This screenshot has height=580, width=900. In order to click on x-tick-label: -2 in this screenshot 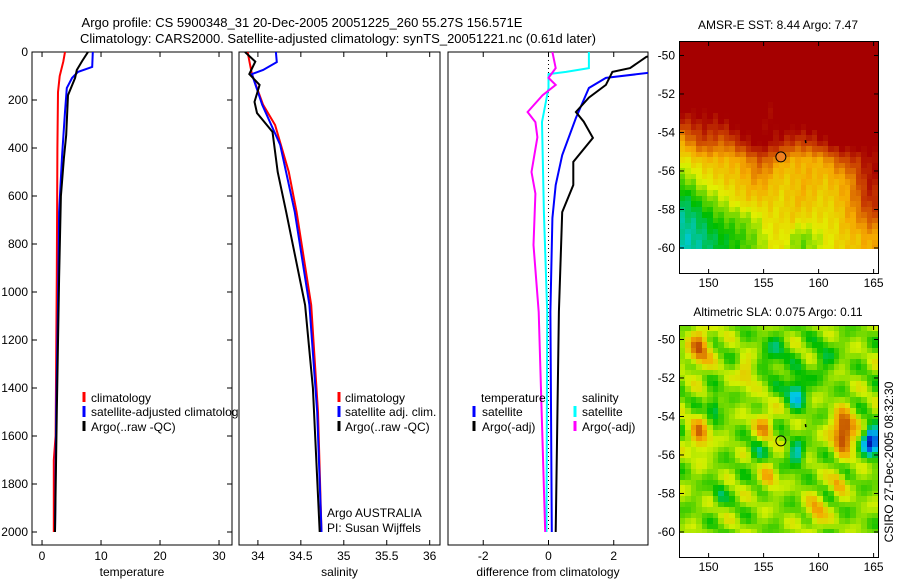, I will do `click(483, 556)`.